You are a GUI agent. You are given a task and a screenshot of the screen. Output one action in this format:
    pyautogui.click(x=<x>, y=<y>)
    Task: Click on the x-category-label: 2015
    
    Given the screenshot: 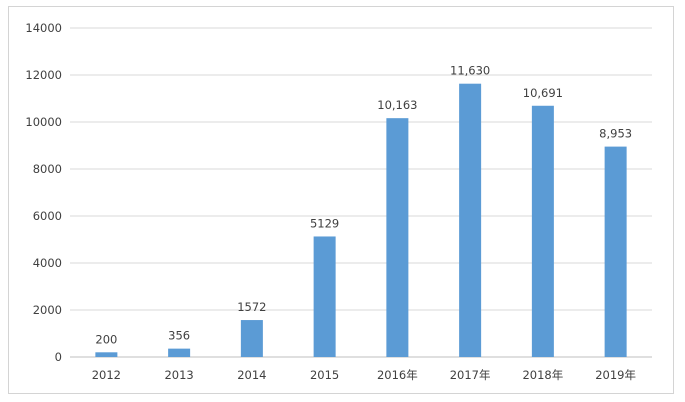 What is the action you would take?
    pyautogui.click(x=324, y=375)
    